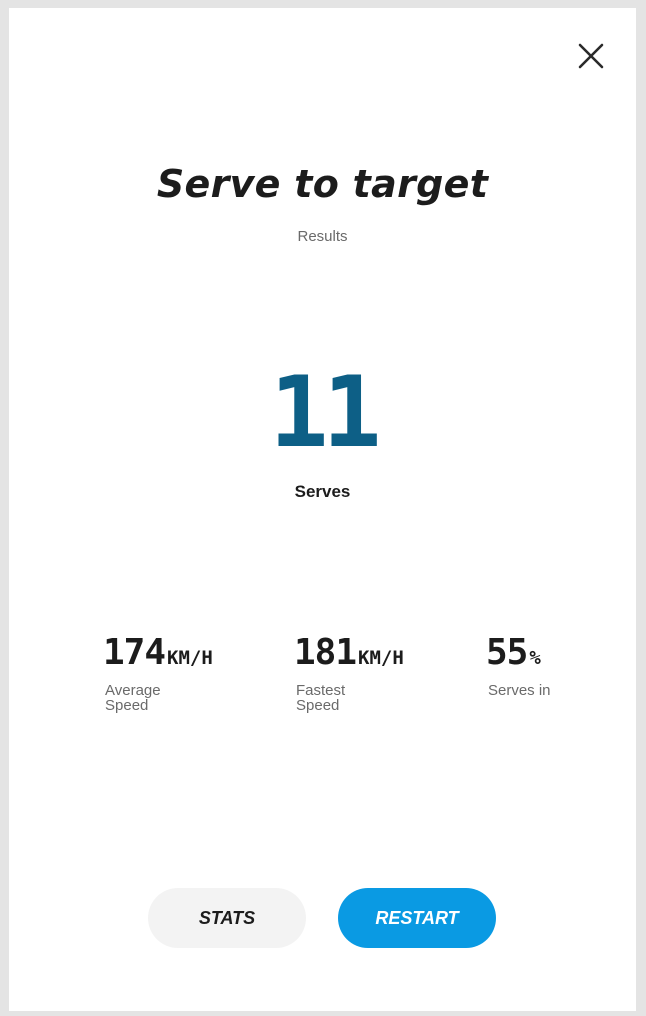 The image size is (646, 1016). I want to click on serve-count: 11, so click(325, 413).